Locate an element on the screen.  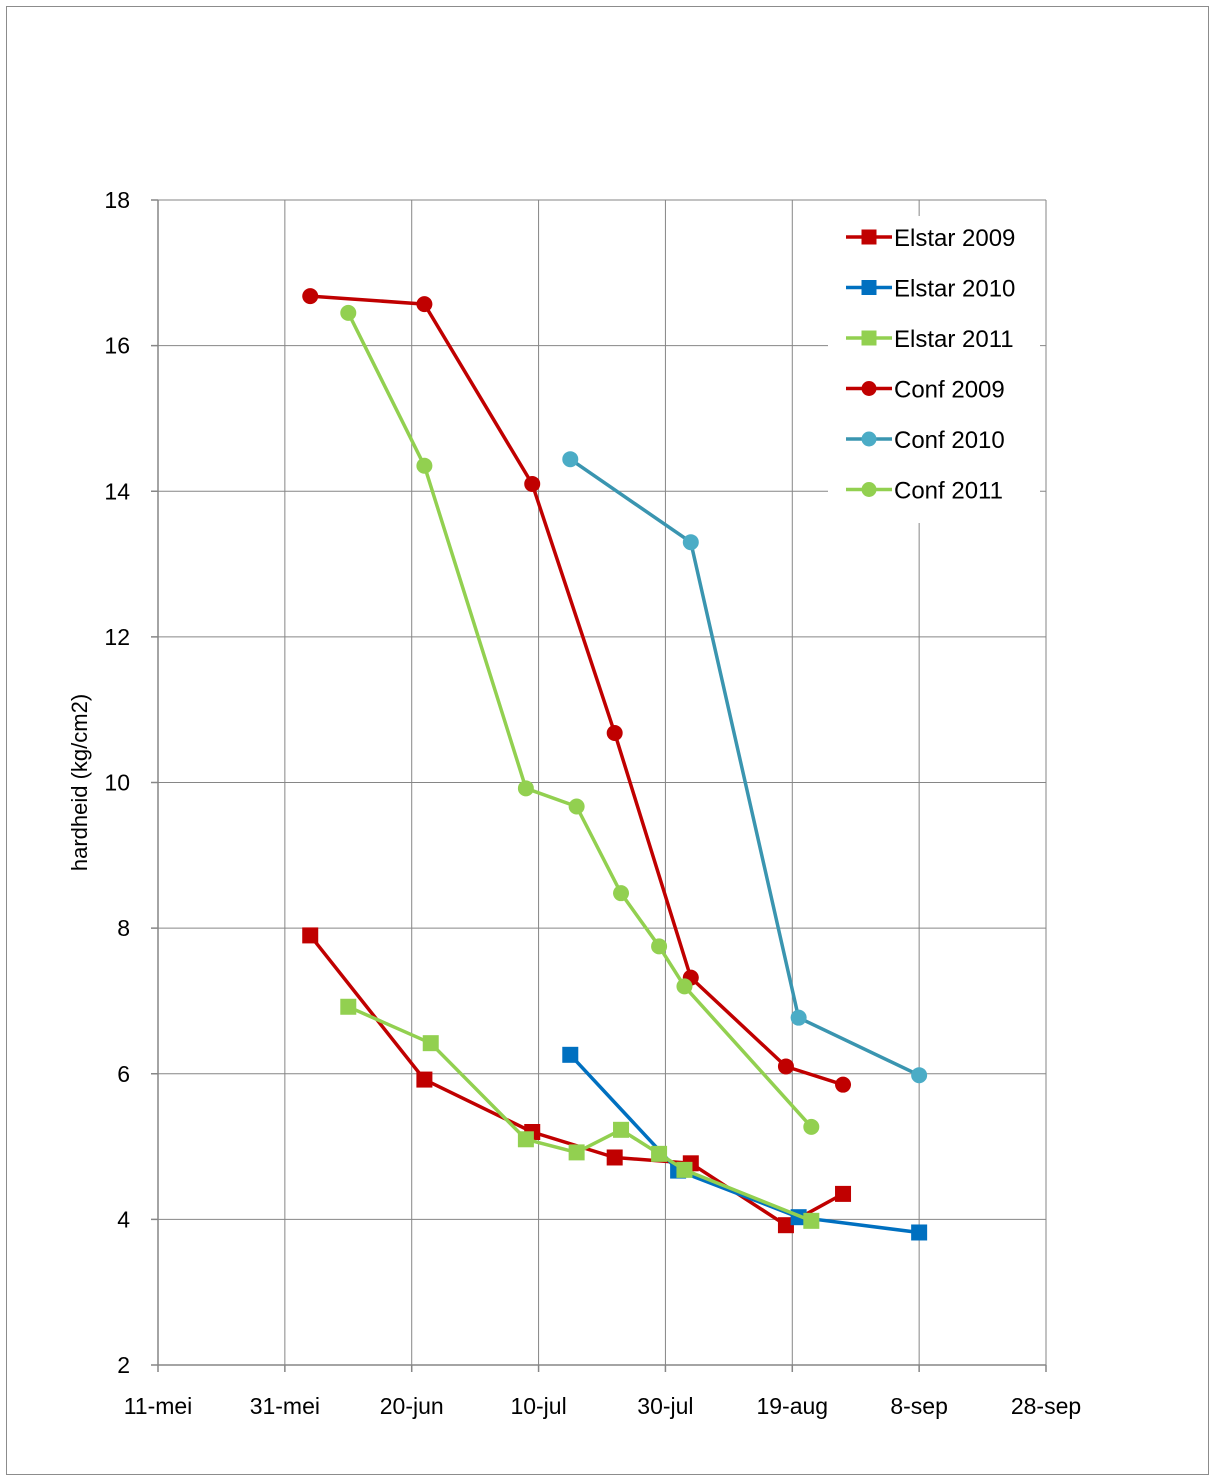
x-tick-label: 28-sep is located at coordinates (1046, 1406).